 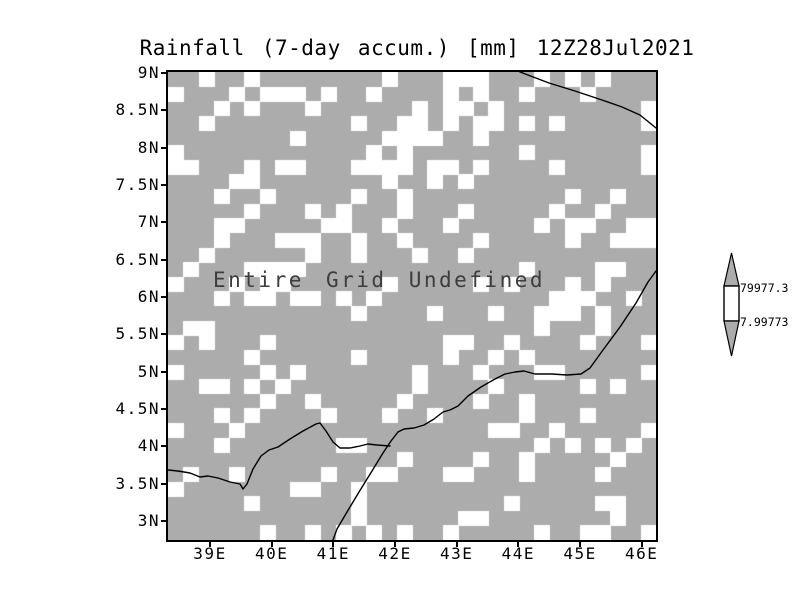 I want to click on colorbar-max-label: 79977.3, so click(x=764, y=288).